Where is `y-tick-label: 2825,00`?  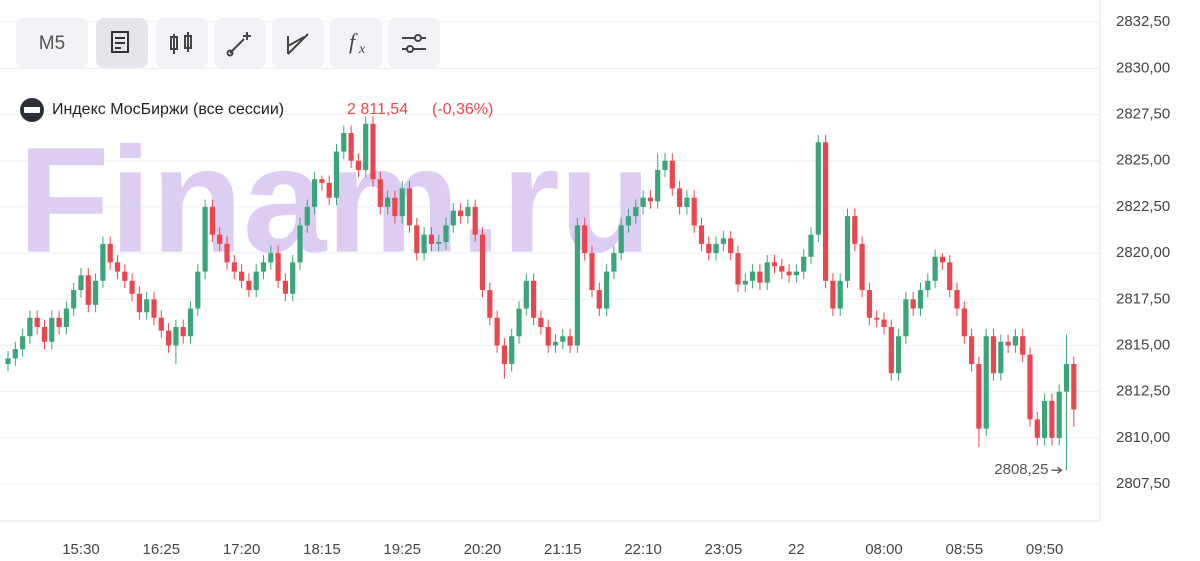 y-tick-label: 2825,00 is located at coordinates (1143, 160).